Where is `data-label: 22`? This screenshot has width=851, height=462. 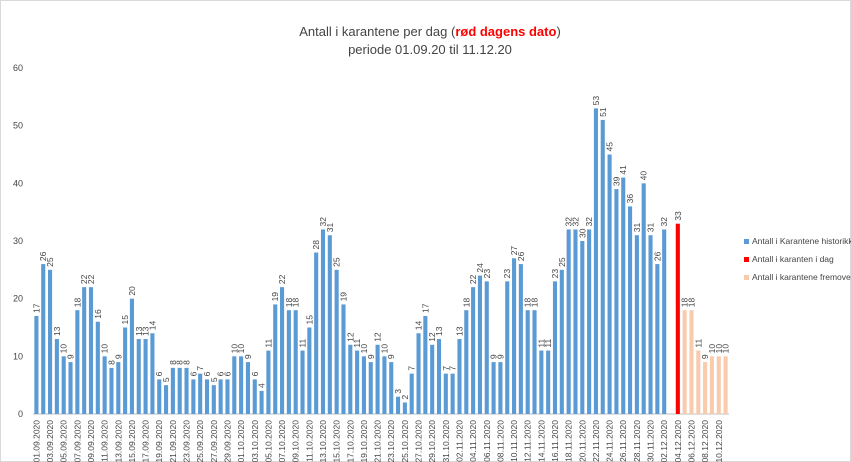
data-label: 22 is located at coordinates (473, 279).